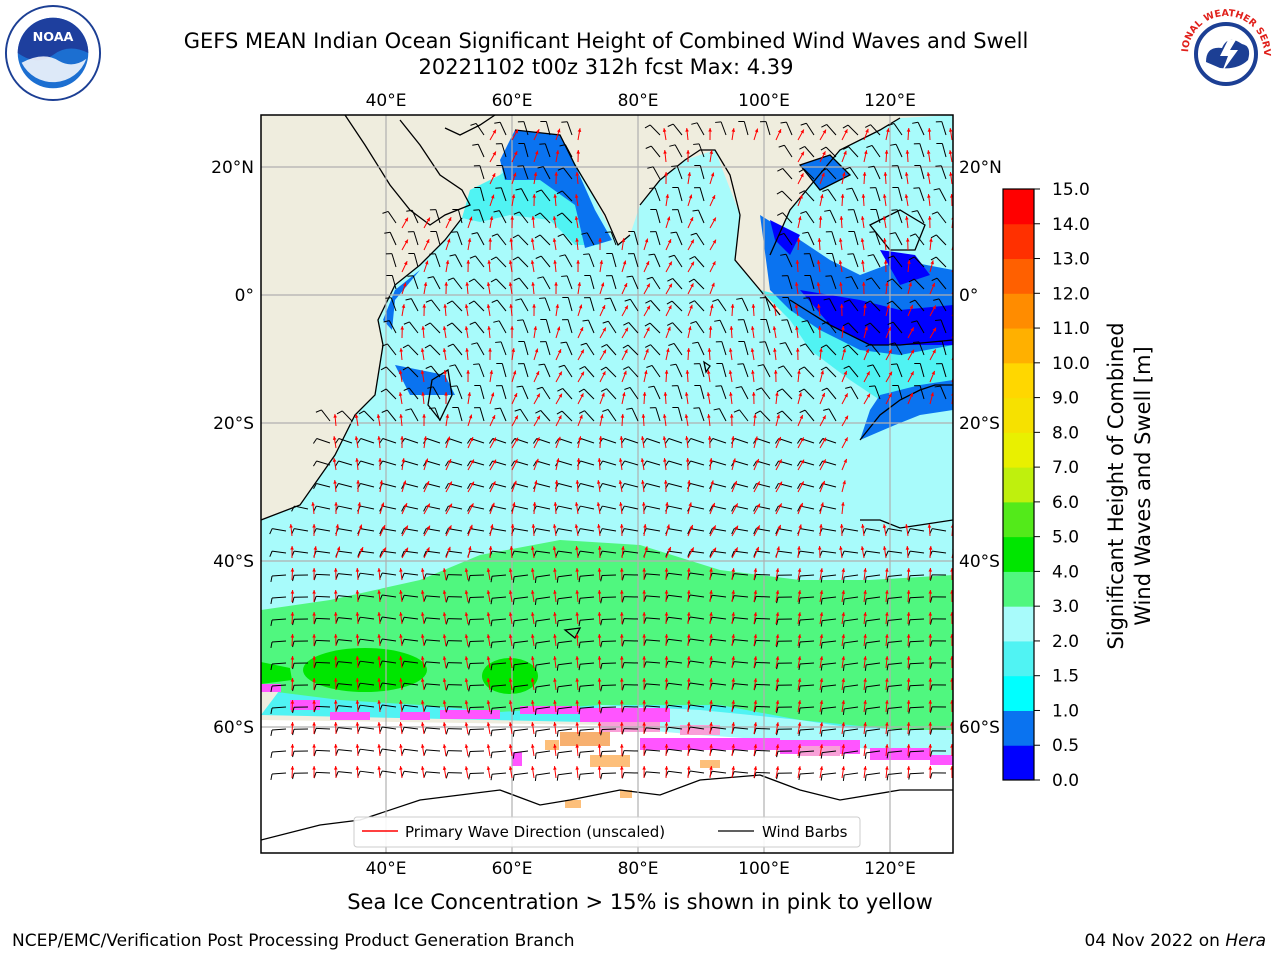  Describe the element at coordinates (1065, 607) in the screenshot. I see `colorbar-tick-label: 3.0` at that location.